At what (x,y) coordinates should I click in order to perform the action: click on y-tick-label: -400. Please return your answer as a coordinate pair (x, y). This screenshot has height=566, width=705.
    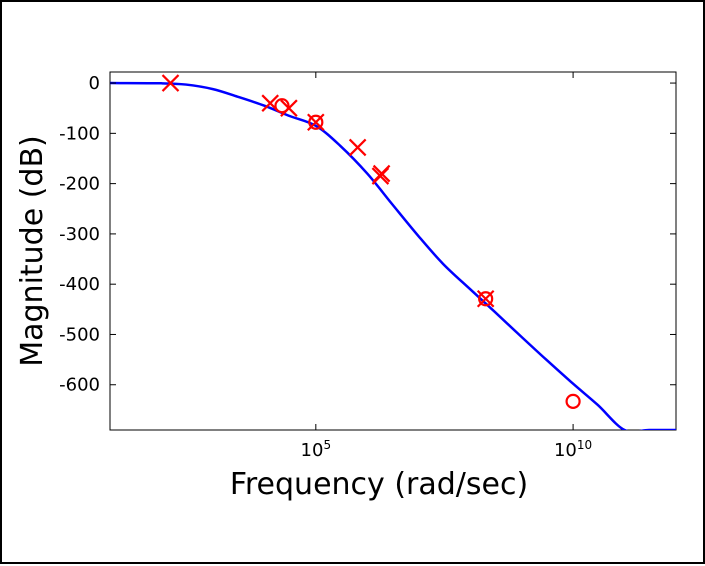
    Looking at the image, I should click on (79, 284).